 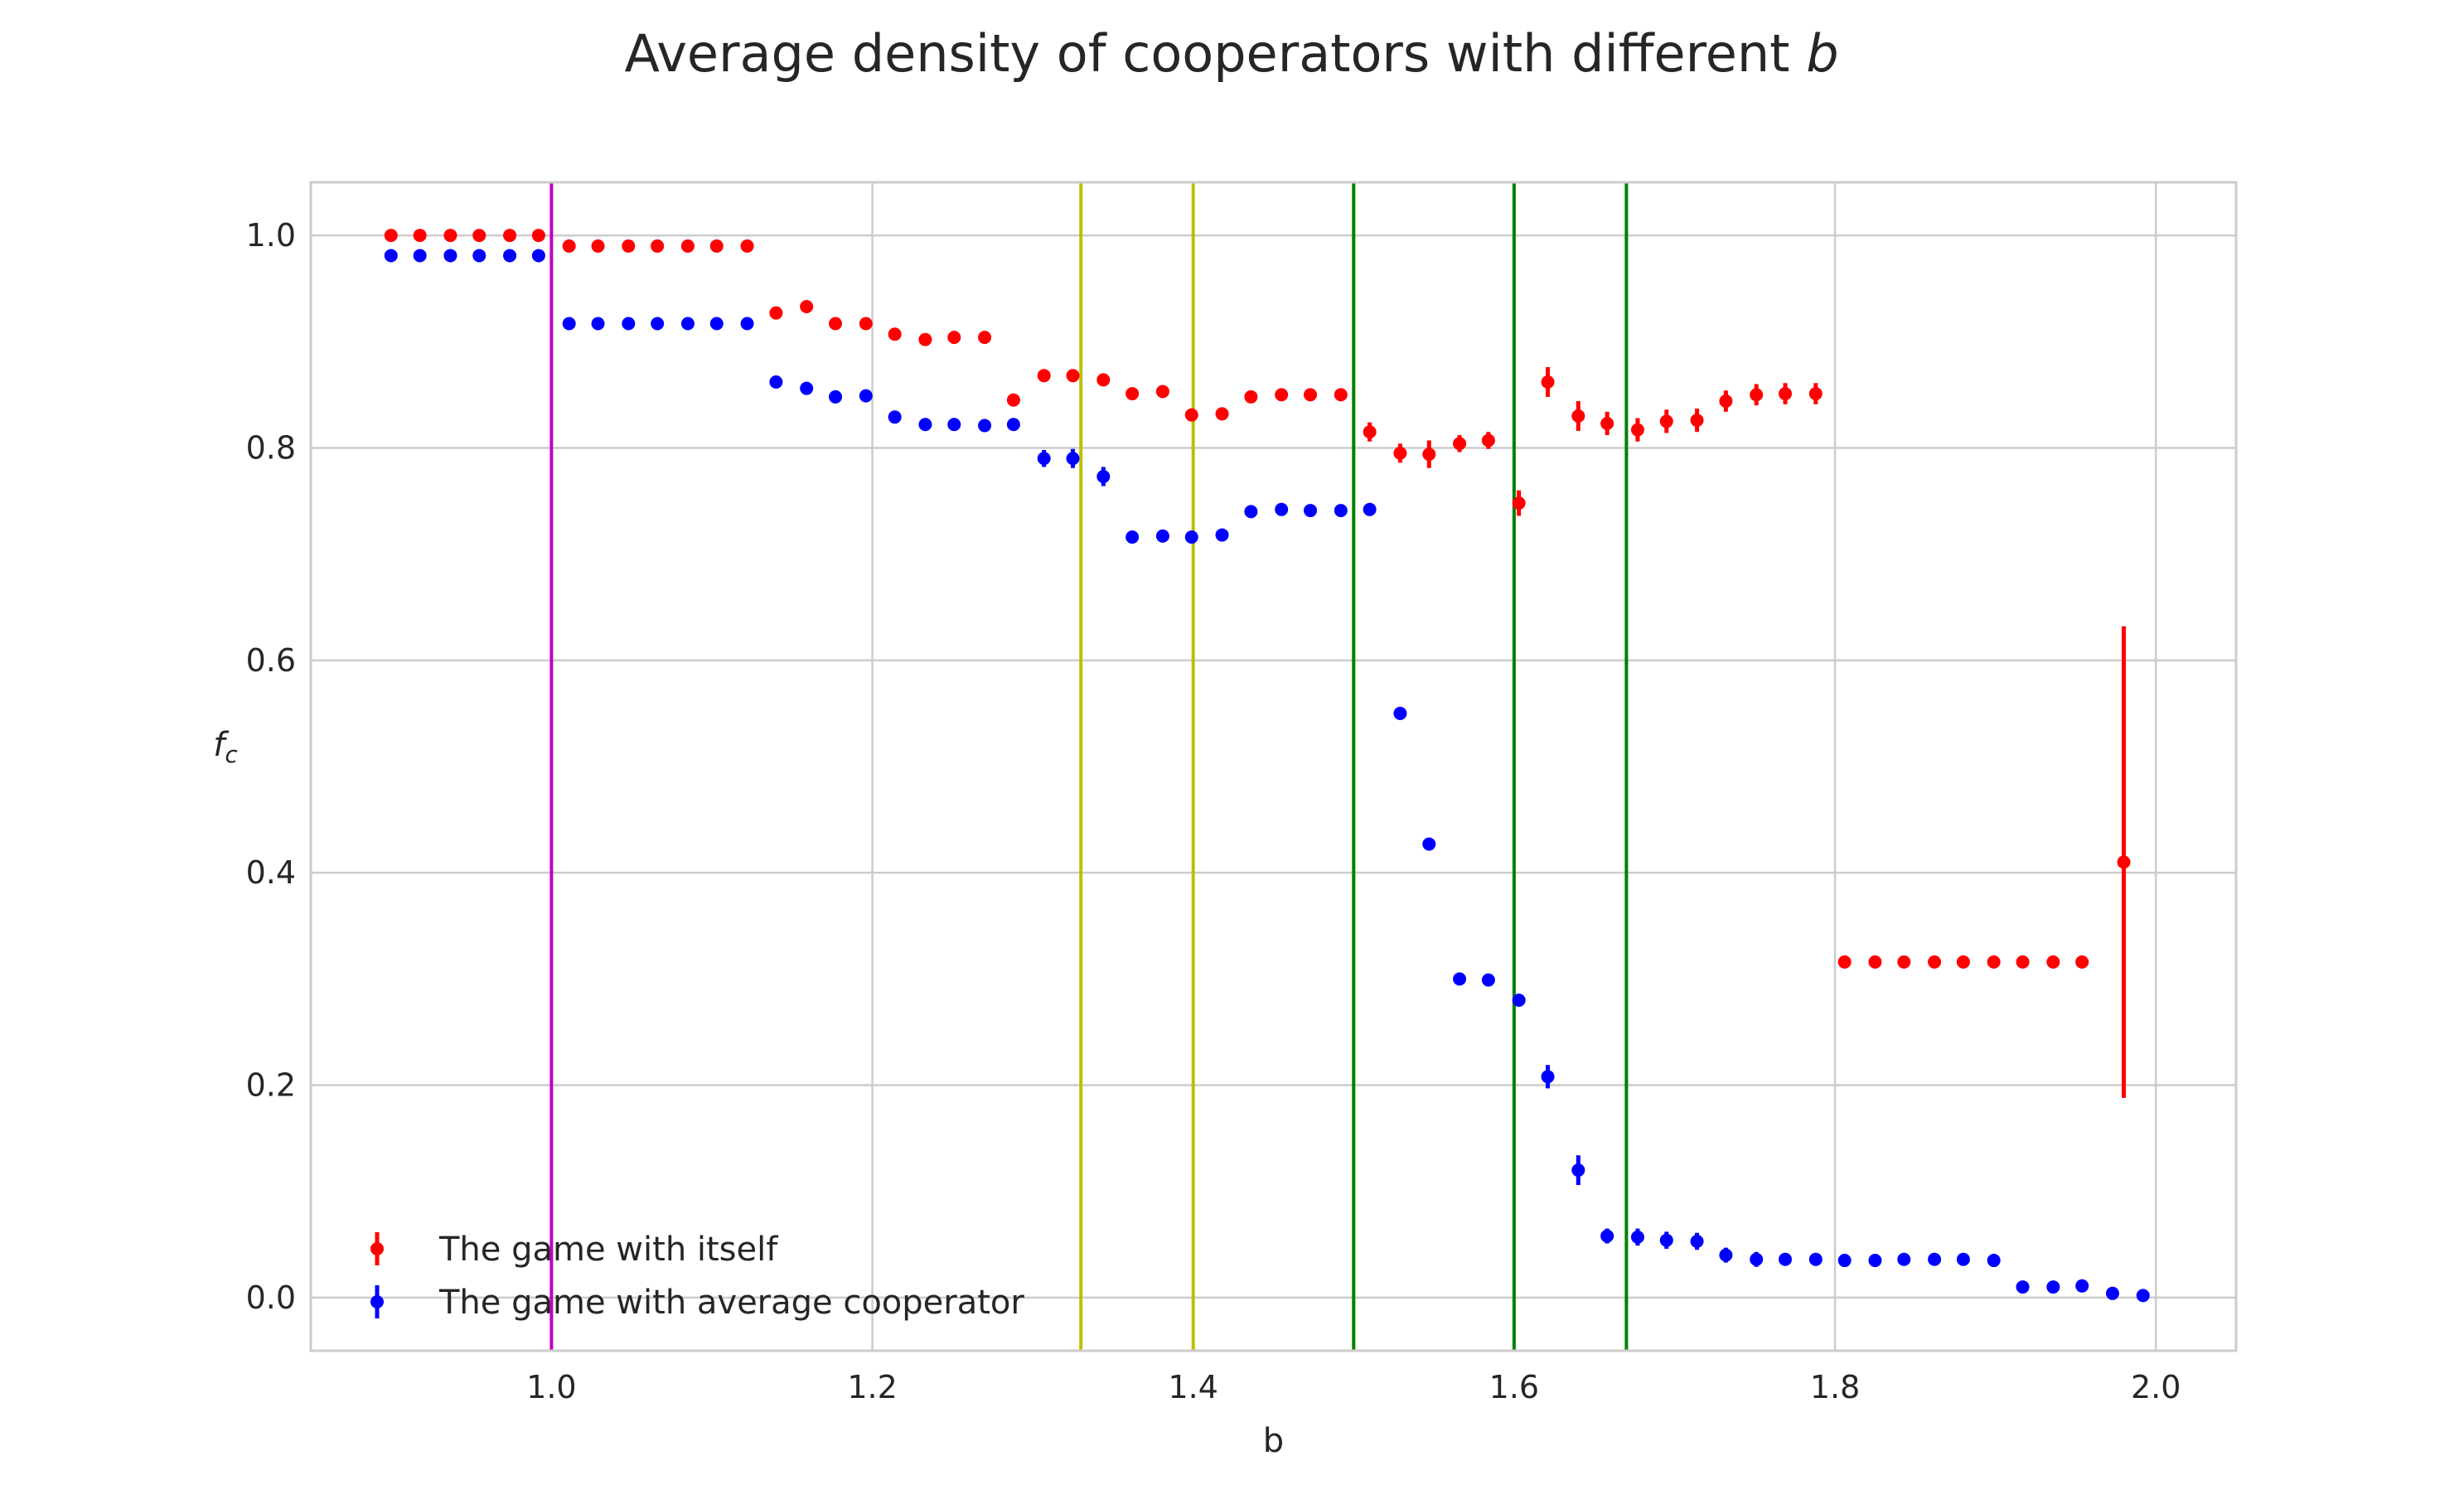 What do you see at coordinates (731, 1303) in the screenshot?
I see `legend-label: The game with average cooperator` at bounding box center [731, 1303].